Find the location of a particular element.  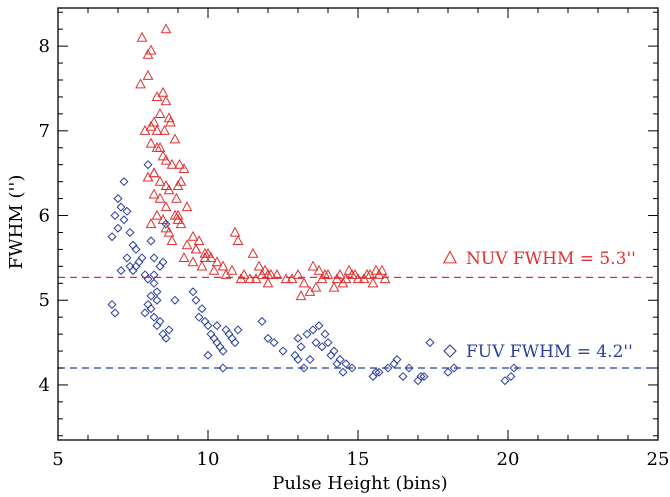

legend-fuv-diamond-icon is located at coordinates (450, 351).